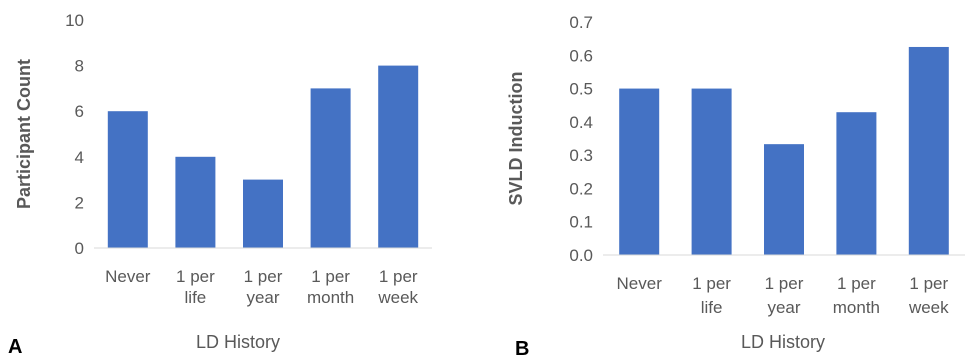 Image resolution: width=966 pixels, height=358 pixels. I want to click on y-axis-title: Participant Count, so click(24, 134).